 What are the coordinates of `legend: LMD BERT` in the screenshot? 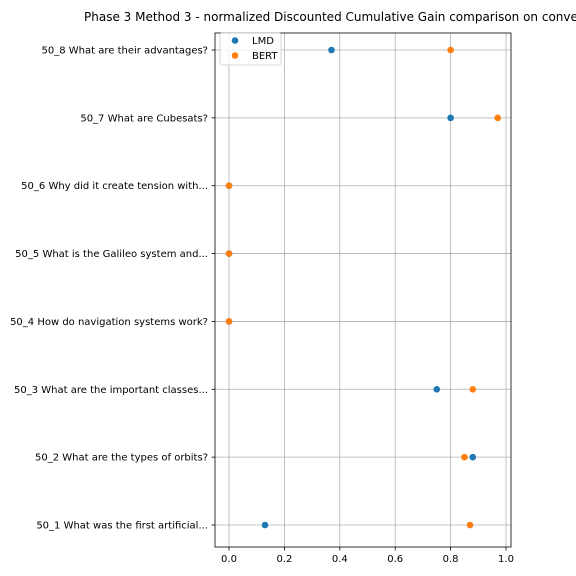 It's located at (250, 49).